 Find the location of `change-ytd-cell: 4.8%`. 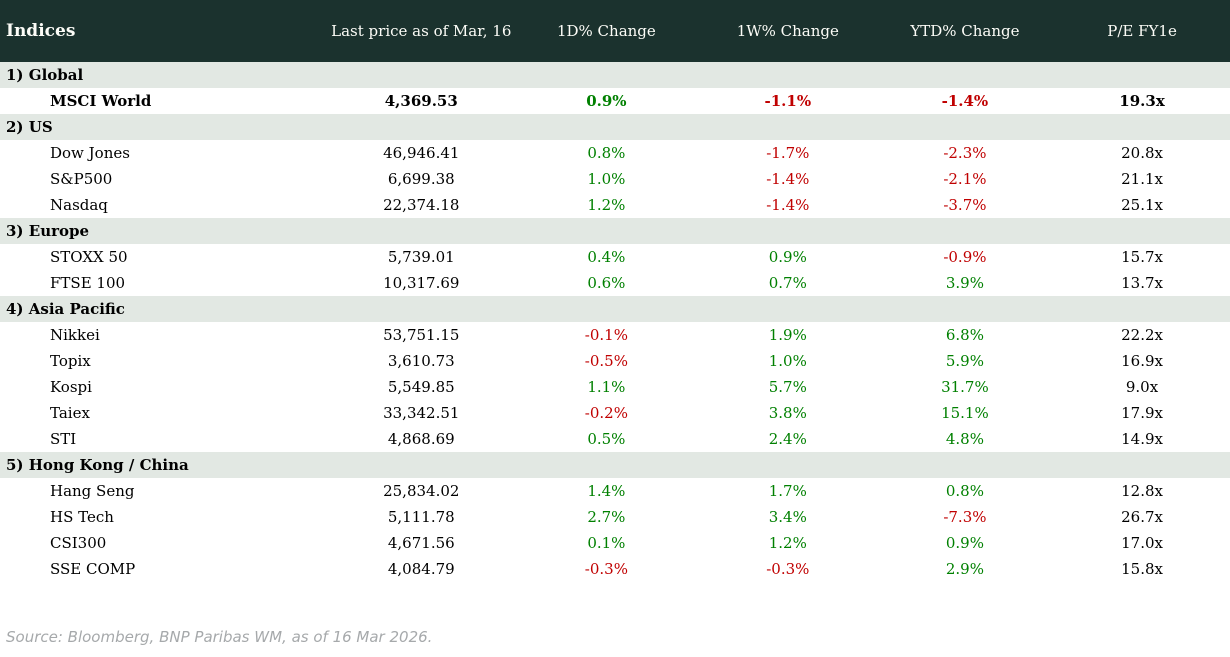

change-ytd-cell: 4.8% is located at coordinates (964, 439).